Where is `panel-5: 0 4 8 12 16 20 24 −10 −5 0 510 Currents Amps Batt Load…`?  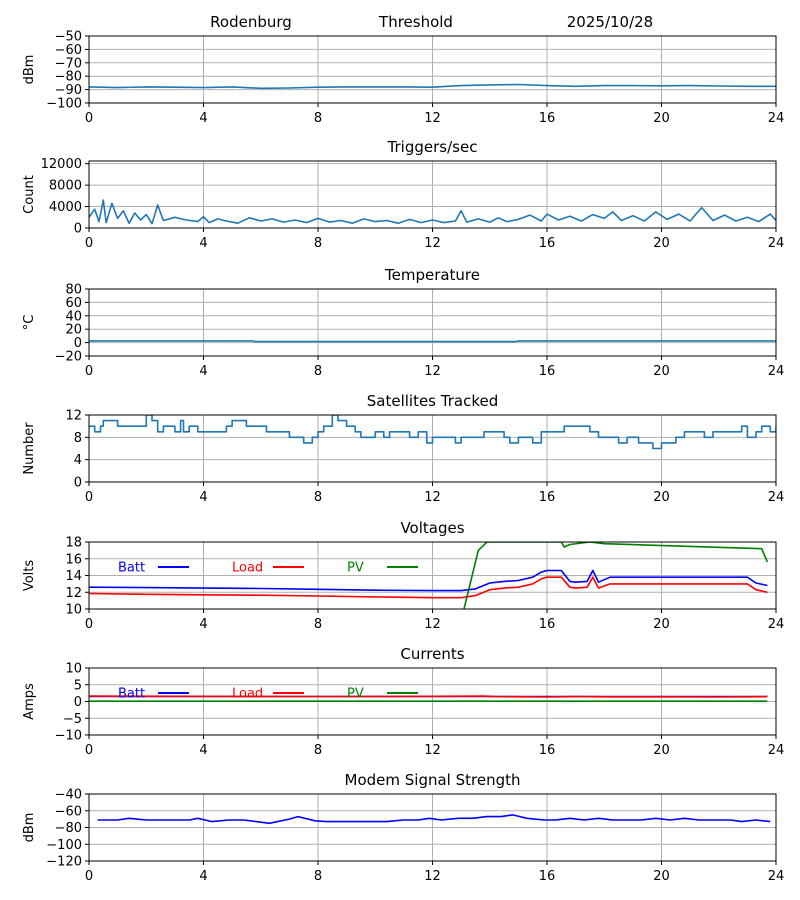
panel-5: 0 4 8 12 16 20 24 −10 −5 0 510 Currents Amps Batt Load… is located at coordinates (403, 701).